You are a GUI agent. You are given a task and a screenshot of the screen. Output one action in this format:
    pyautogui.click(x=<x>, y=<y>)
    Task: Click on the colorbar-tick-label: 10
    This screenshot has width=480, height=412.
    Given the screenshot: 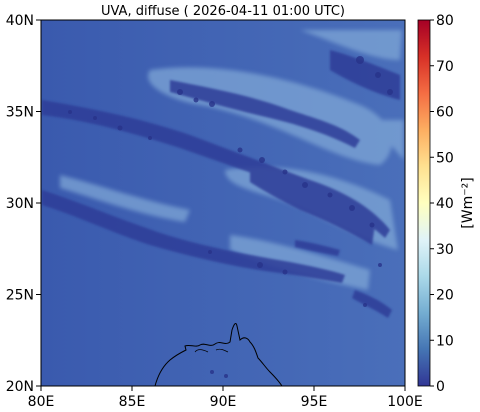 What is the action you would take?
    pyautogui.click(x=445, y=341)
    